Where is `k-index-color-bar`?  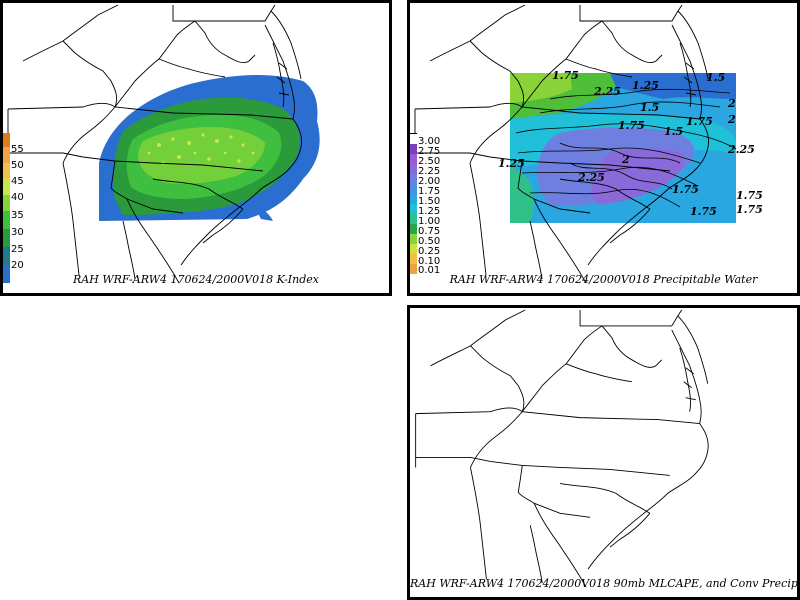
k-index-color-bar is located at coordinates (6, 208).